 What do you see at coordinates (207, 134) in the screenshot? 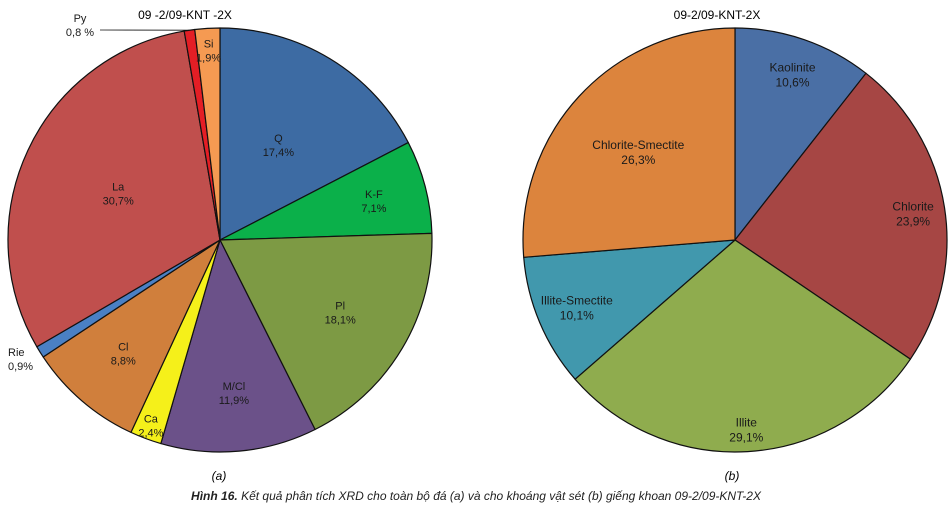
I see `pie-slice-si` at bounding box center [207, 134].